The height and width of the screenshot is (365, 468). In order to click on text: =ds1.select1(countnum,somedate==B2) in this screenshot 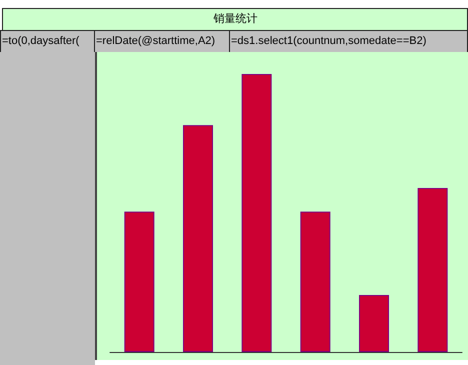, I will do `click(348, 41)`.